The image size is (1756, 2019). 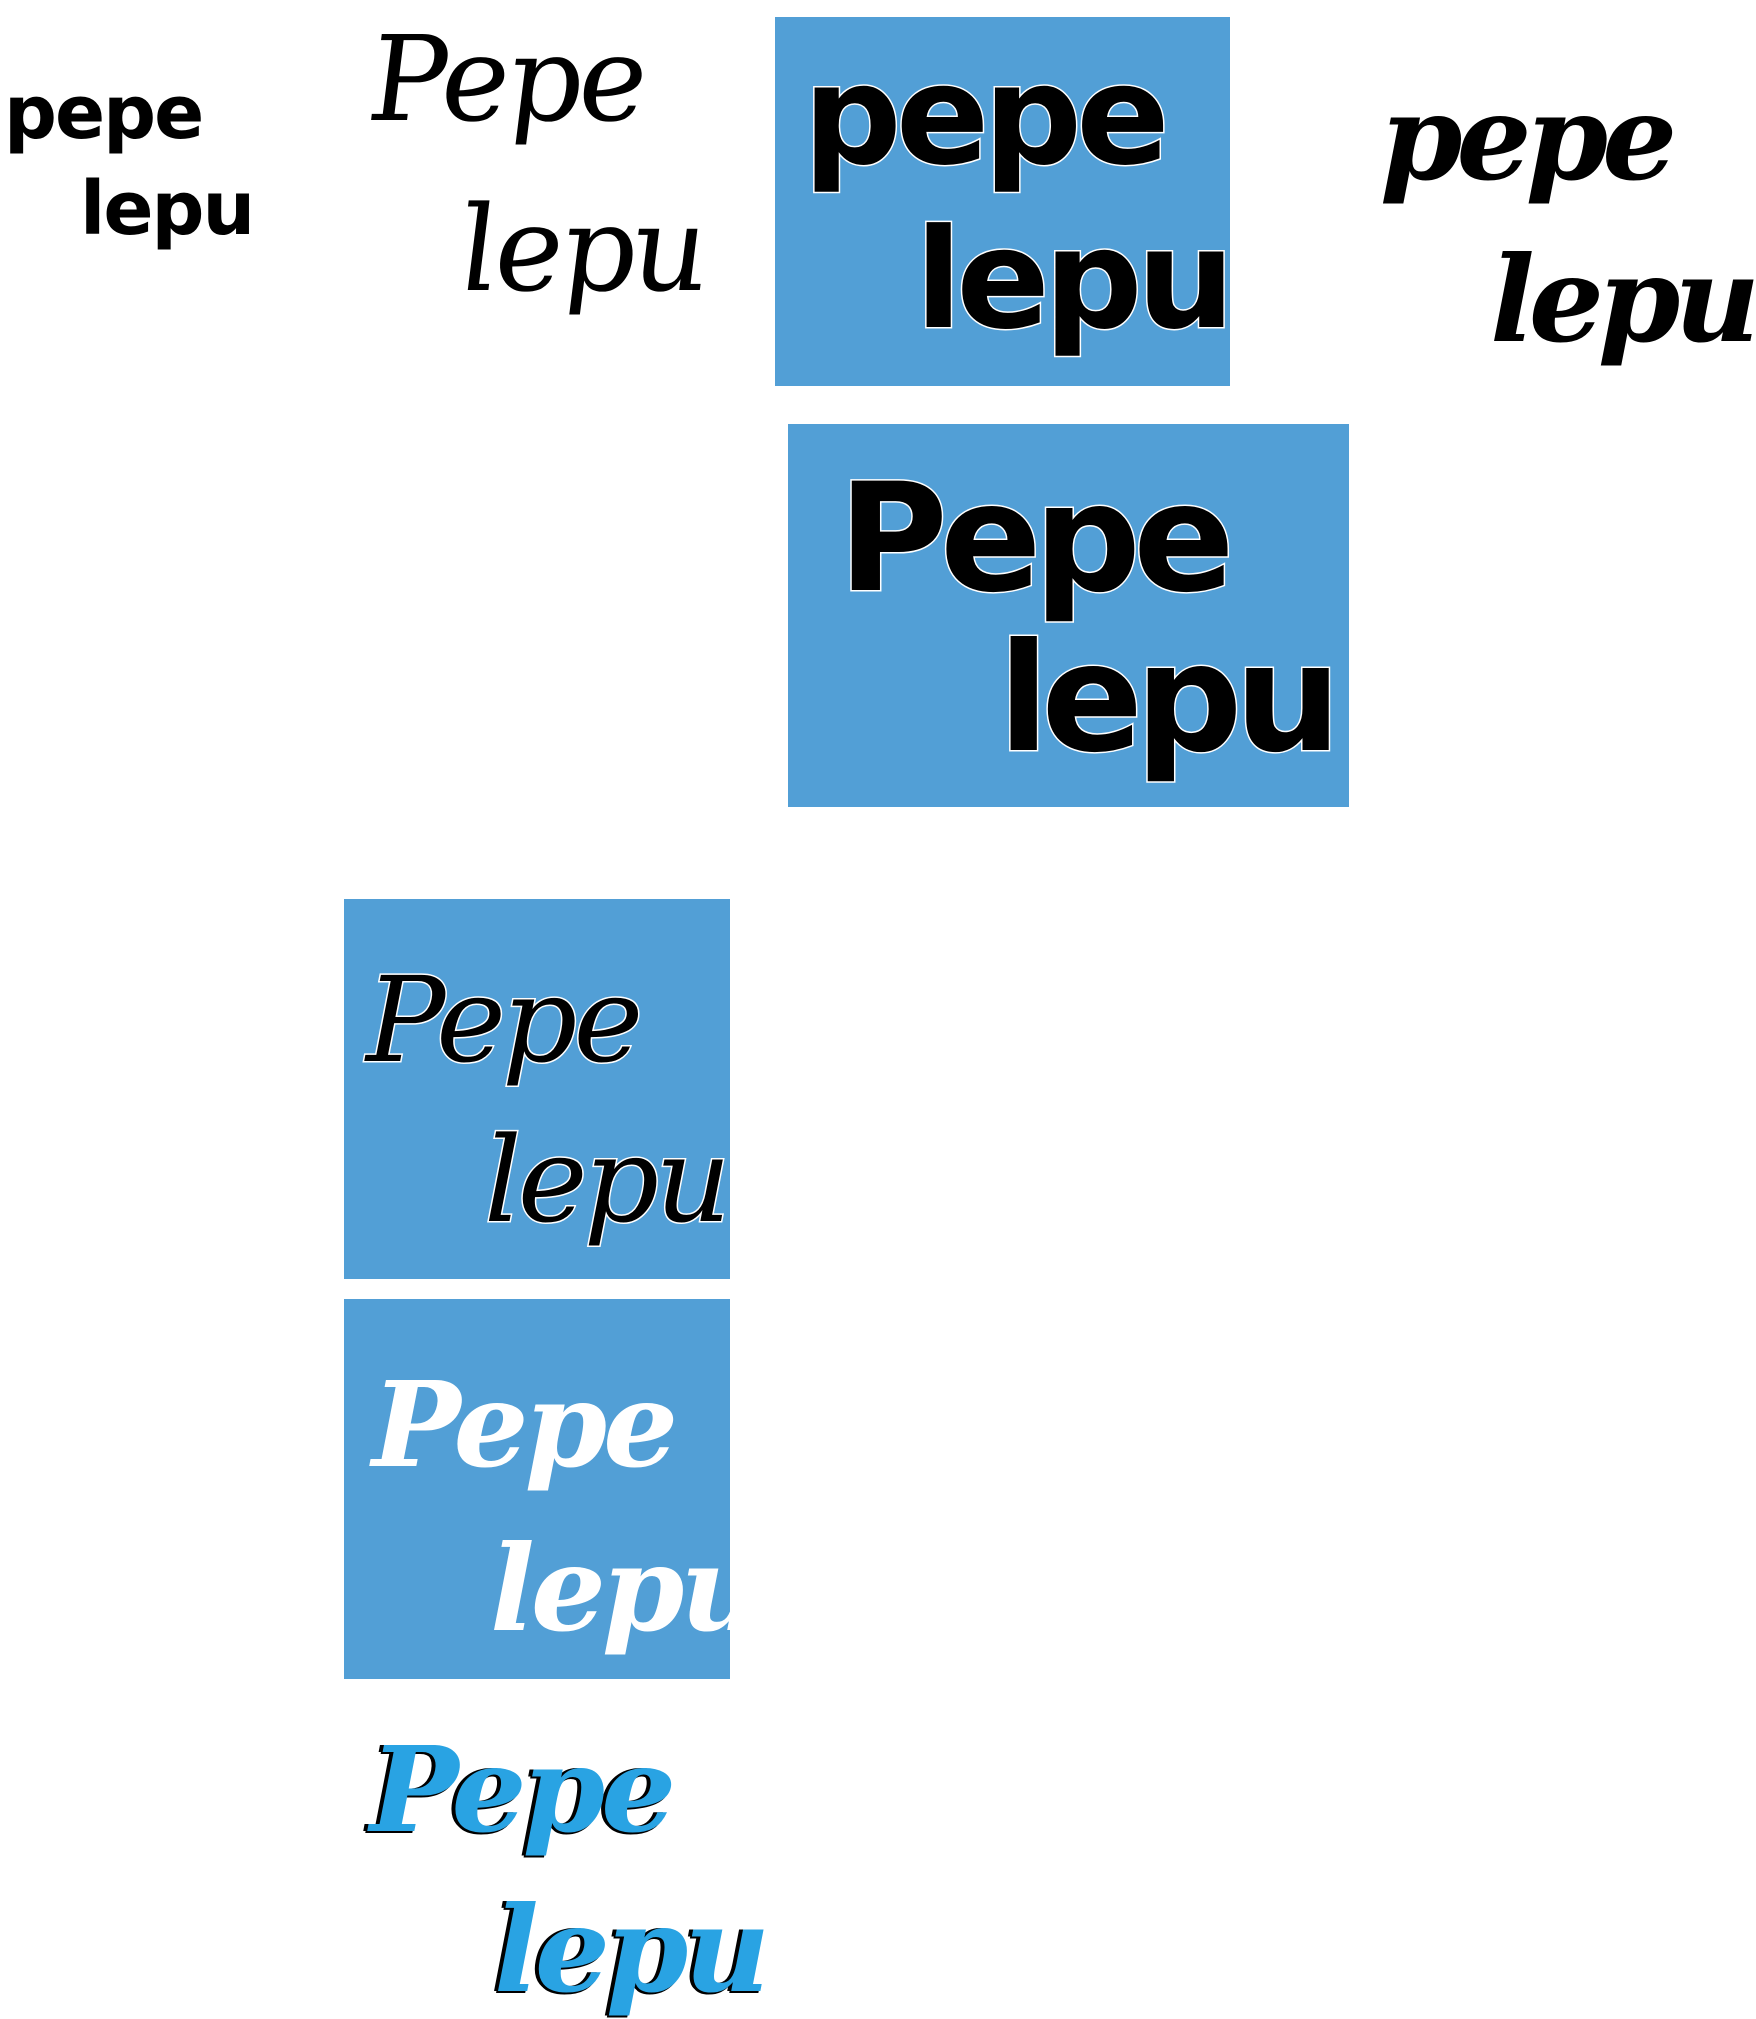 I want to click on logo-variant-blue-panel-wide: Pepe lepu, so click(x=1068, y=615).